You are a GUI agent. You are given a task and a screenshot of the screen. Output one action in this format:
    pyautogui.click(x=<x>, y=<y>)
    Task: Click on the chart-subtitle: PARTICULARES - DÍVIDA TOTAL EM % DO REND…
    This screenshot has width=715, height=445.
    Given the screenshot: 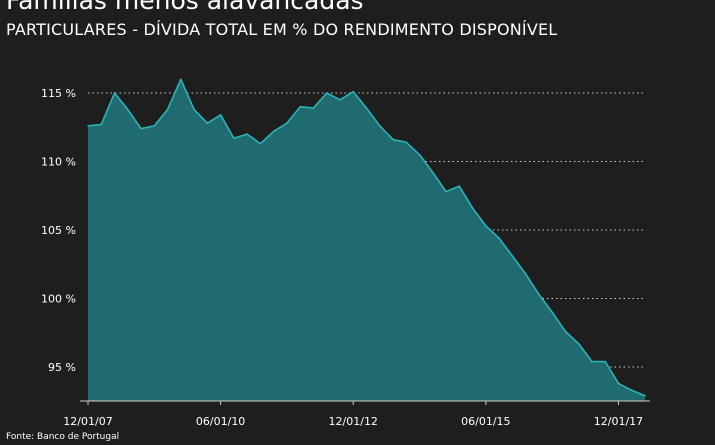 What is the action you would take?
    pyautogui.click(x=282, y=29)
    